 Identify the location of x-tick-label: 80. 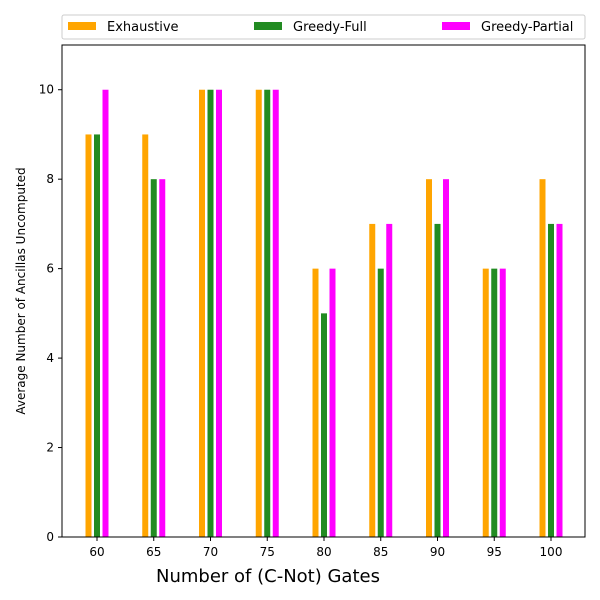
(323, 552).